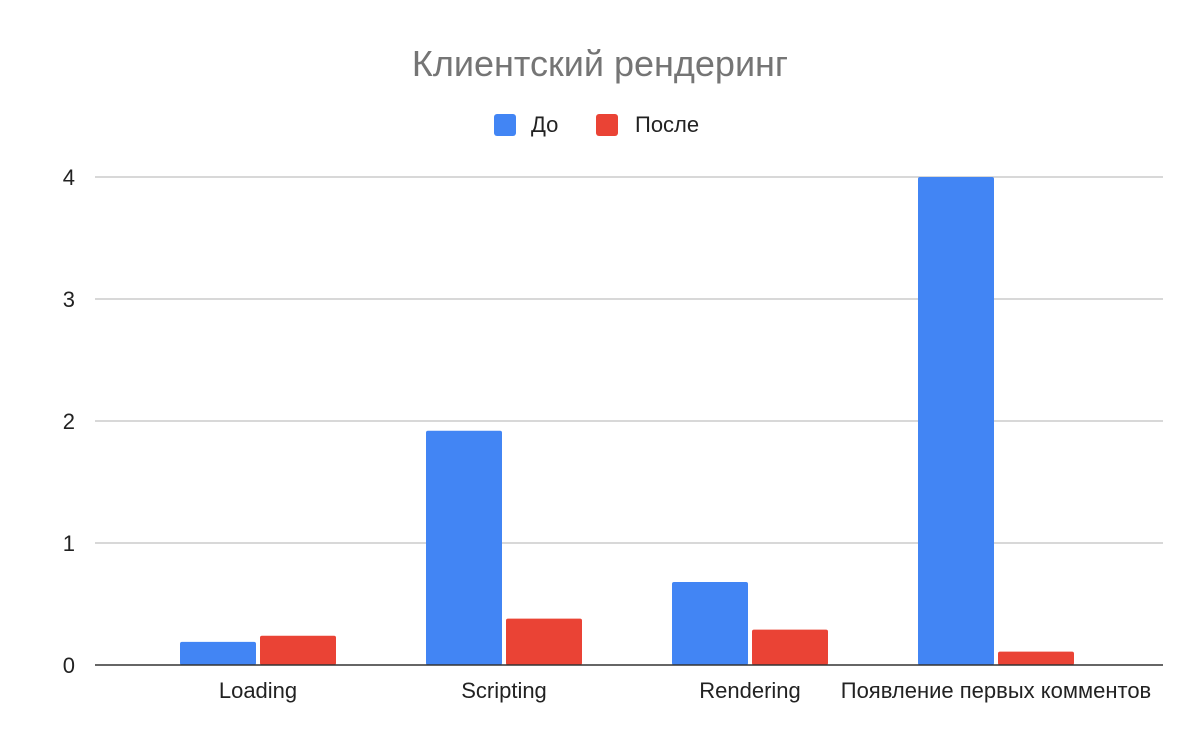  Describe the element at coordinates (258, 690) in the screenshot. I see `x-tick-label: Loading` at that location.